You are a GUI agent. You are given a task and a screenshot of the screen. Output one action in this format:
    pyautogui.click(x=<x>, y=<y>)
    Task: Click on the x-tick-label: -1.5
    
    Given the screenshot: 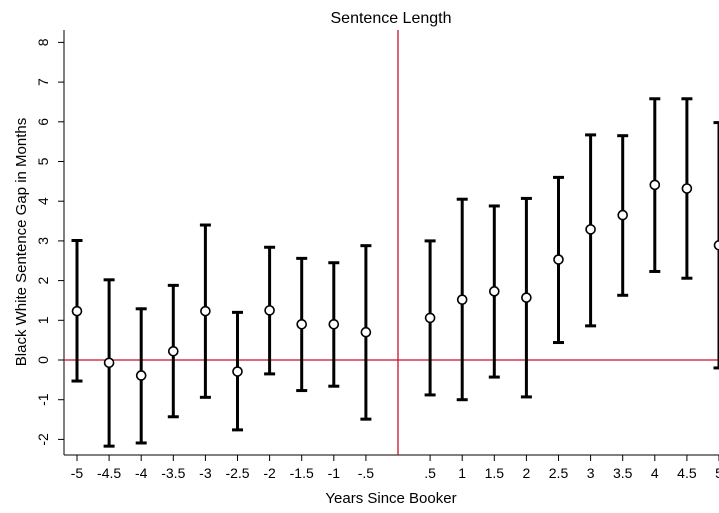 What is the action you would take?
    pyautogui.click(x=302, y=473)
    